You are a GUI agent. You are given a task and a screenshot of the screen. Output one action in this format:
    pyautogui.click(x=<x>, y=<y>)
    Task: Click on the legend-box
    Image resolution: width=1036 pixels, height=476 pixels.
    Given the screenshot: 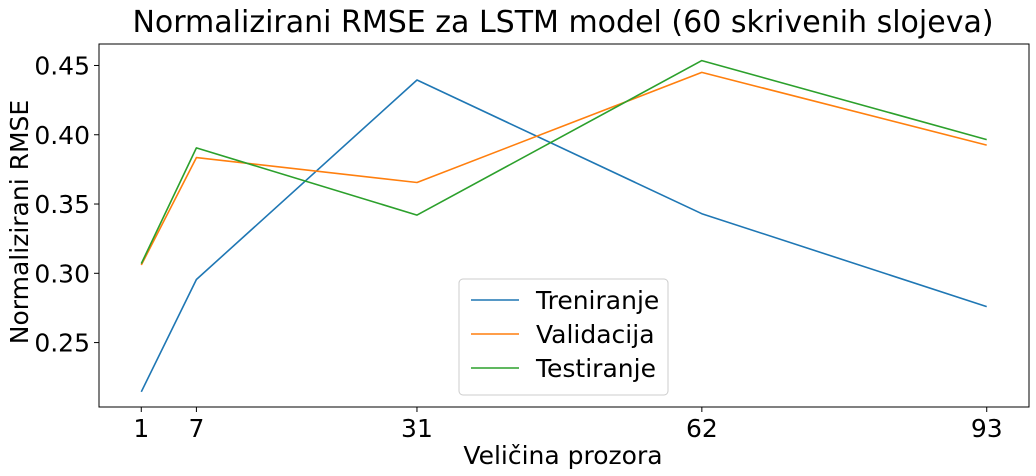 What is the action you would take?
    pyautogui.click(x=563, y=337)
    